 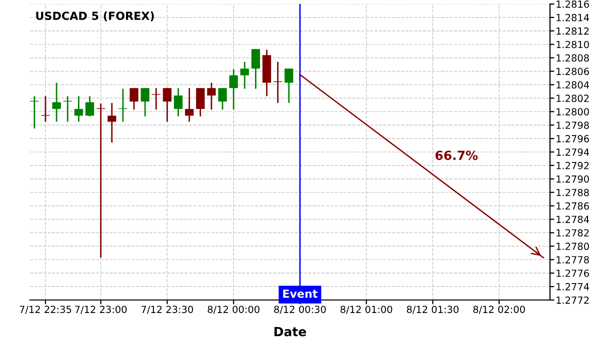 I want to click on y-tick-label: 1.2782, so click(x=572, y=233).